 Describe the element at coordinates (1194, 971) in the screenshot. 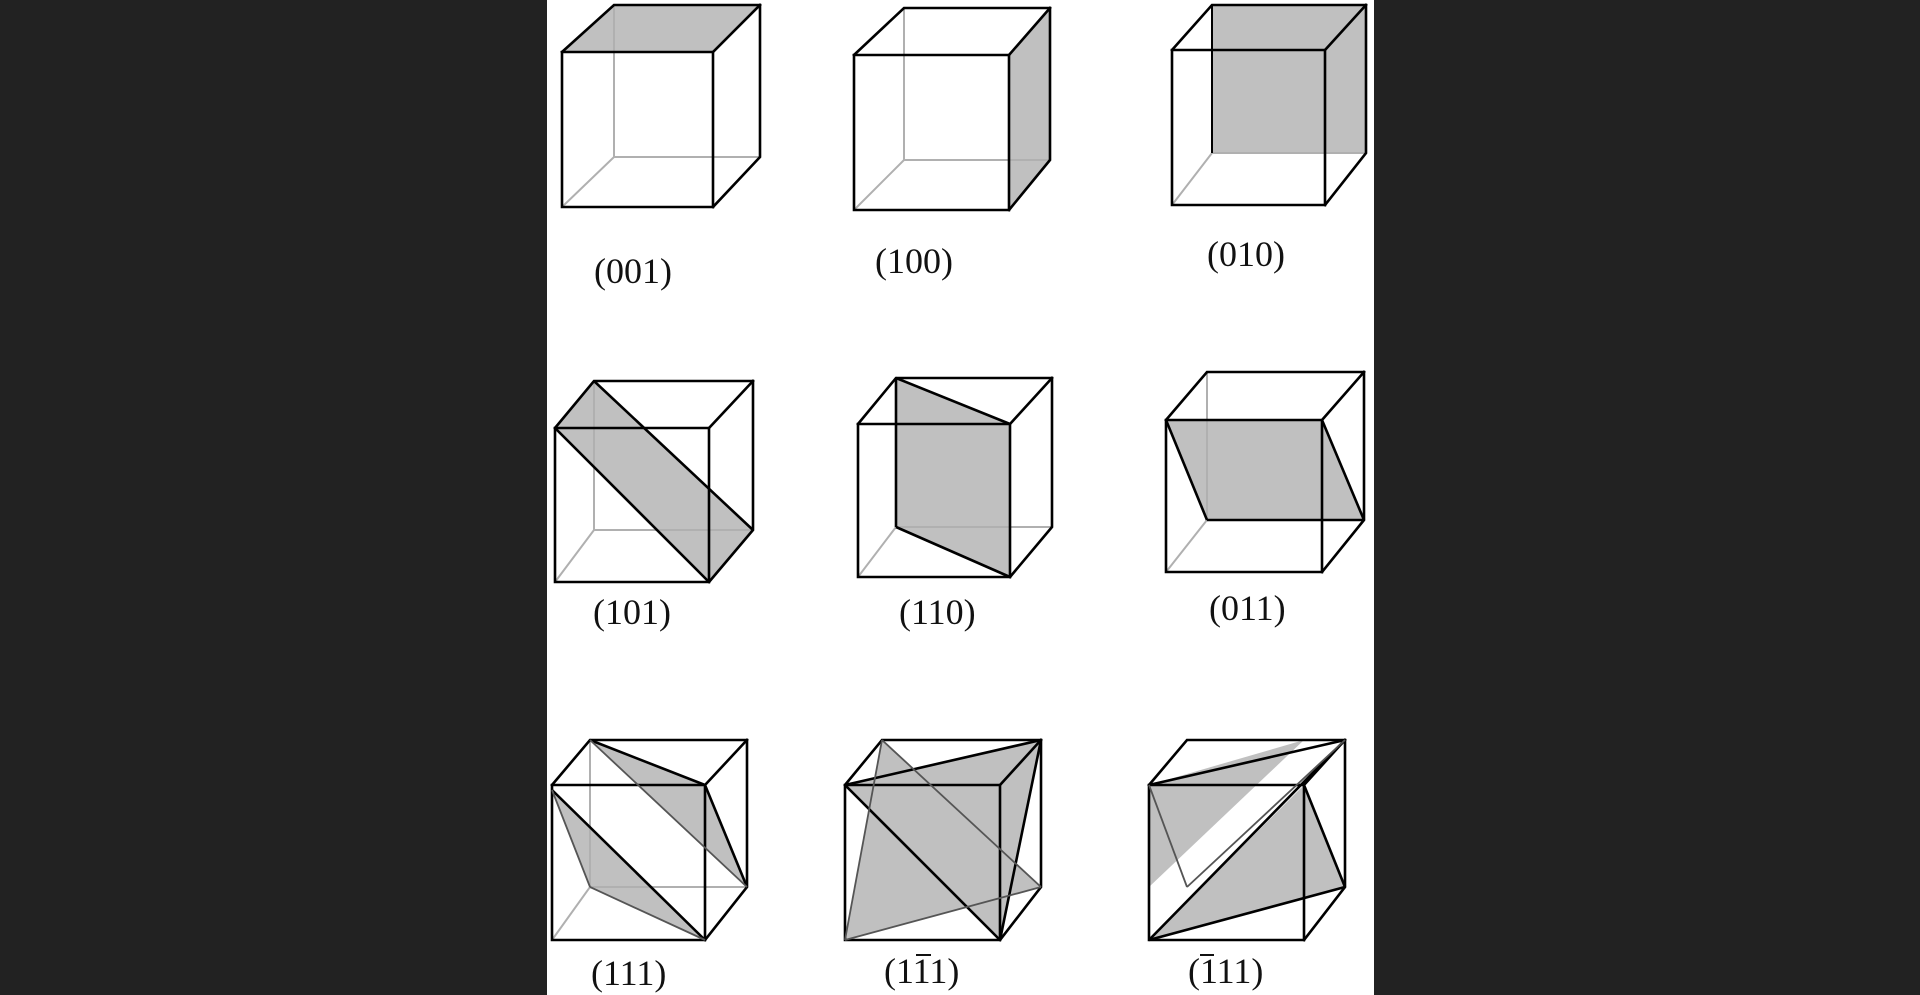

I see `label-b111-open: (` at that location.